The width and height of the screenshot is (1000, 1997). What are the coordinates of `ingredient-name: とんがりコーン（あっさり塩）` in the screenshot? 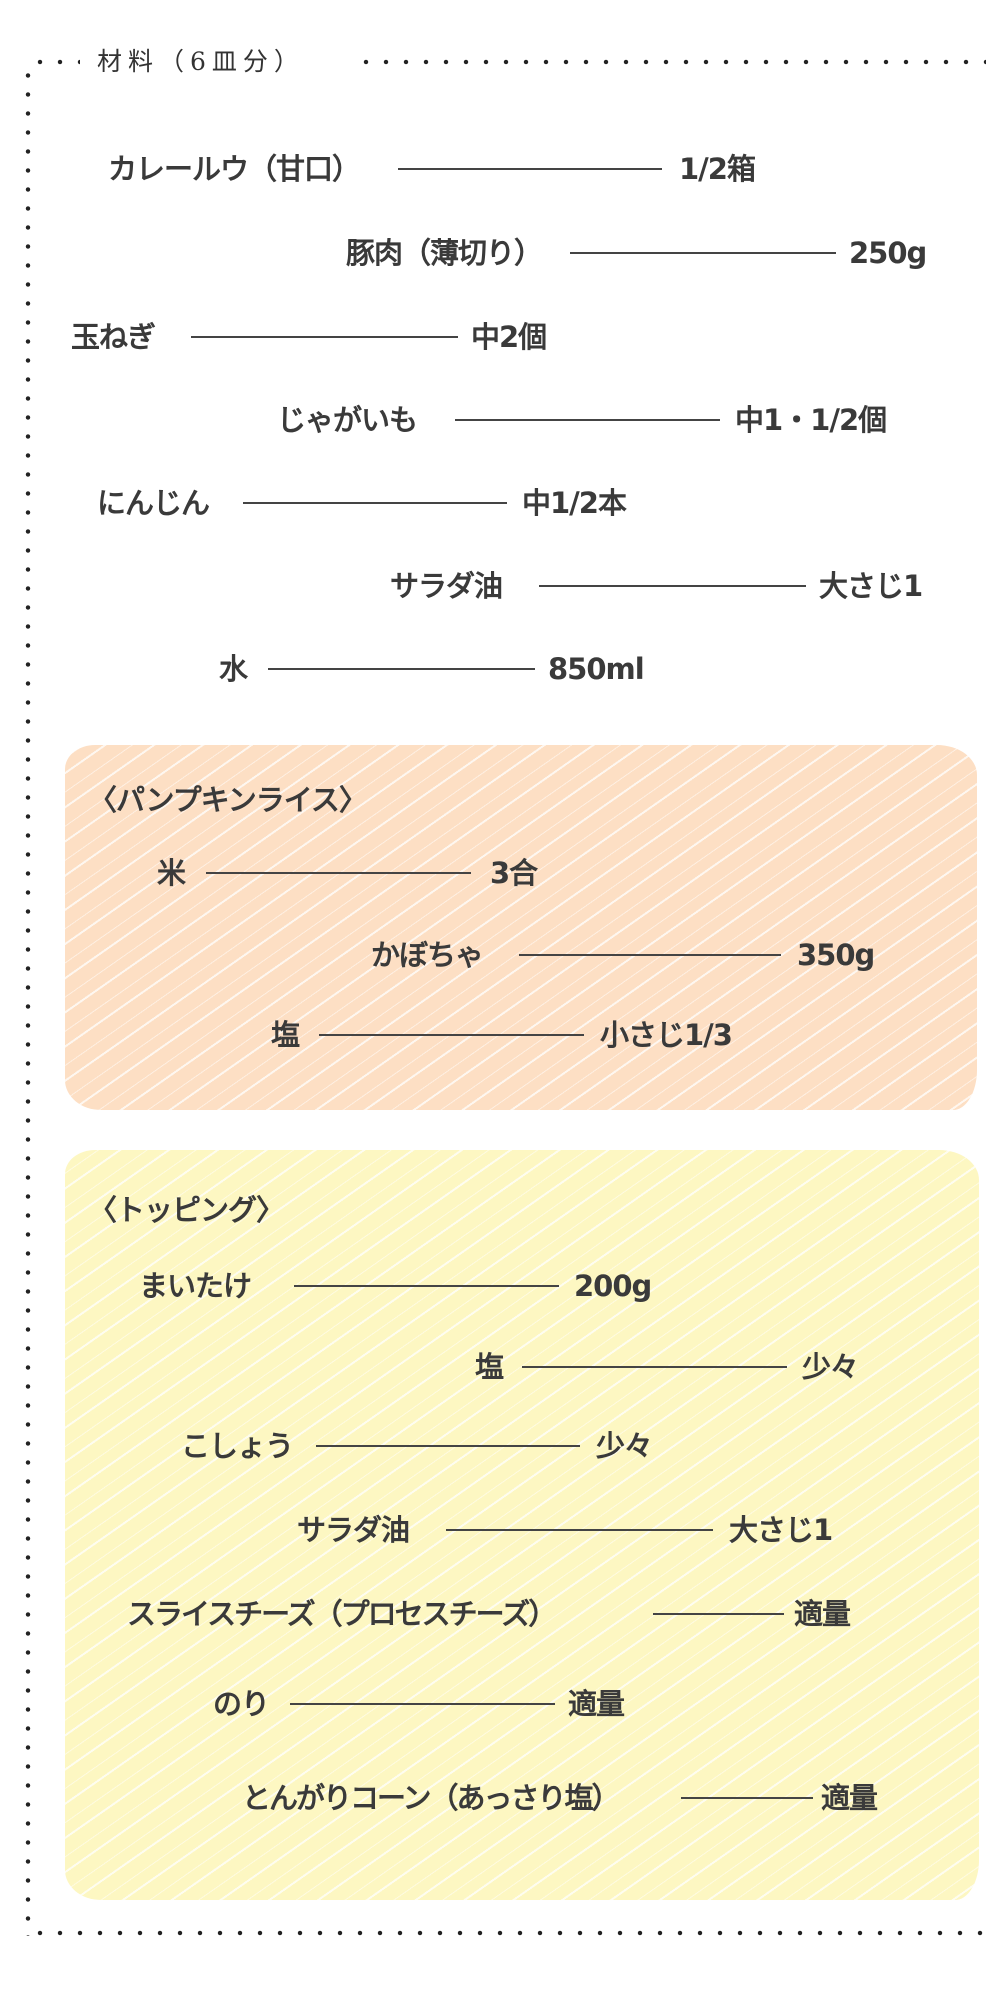 It's located at (431, 1798).